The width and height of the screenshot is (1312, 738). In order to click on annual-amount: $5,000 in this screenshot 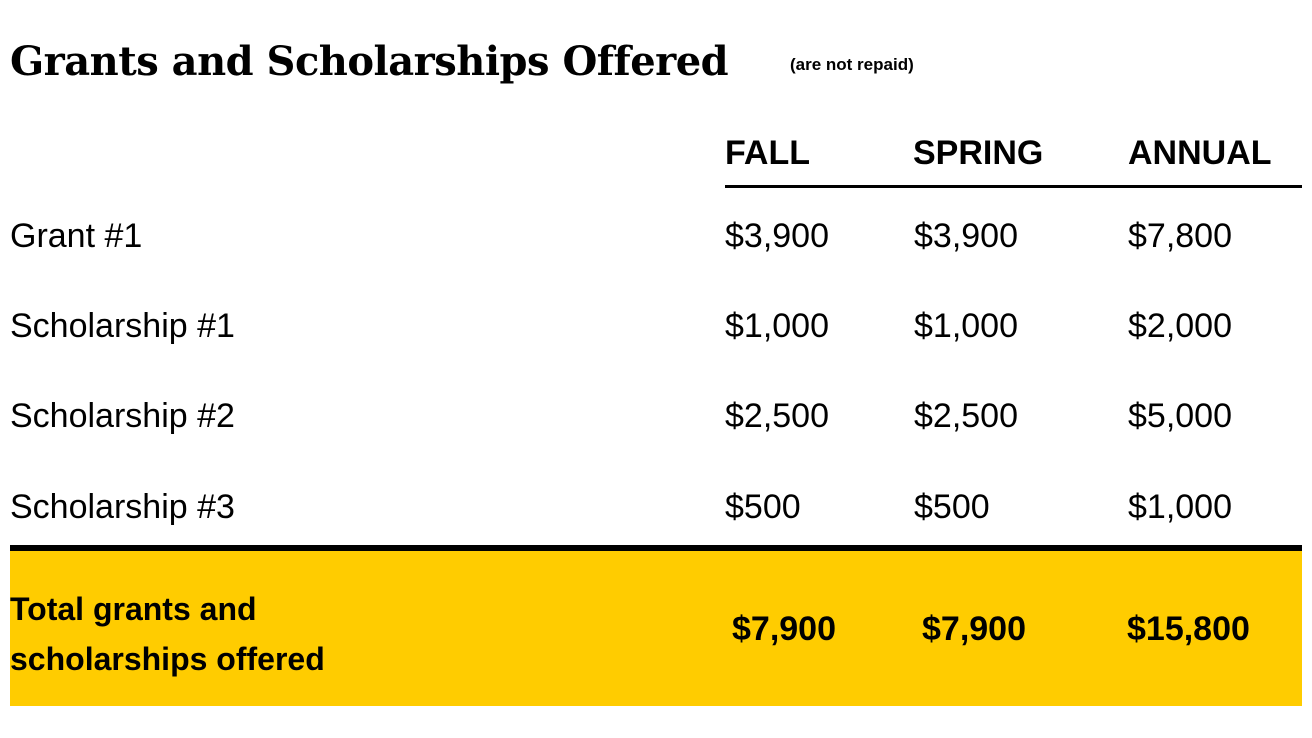, I will do `click(1180, 416)`.